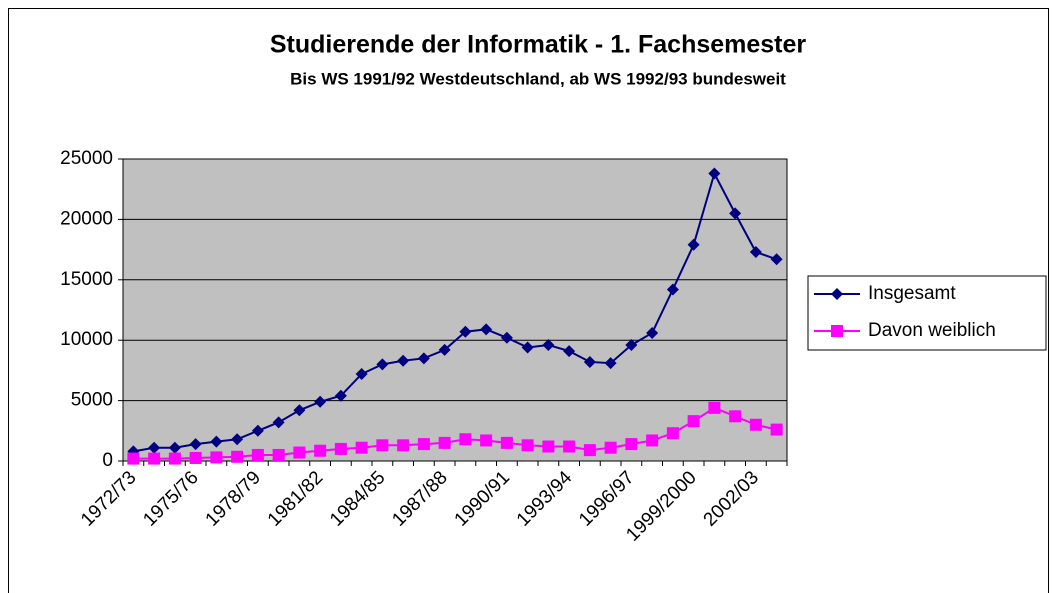 The image size is (1053, 593). Describe the element at coordinates (86, 339) in the screenshot. I see `y-tick-label: 10000` at that location.